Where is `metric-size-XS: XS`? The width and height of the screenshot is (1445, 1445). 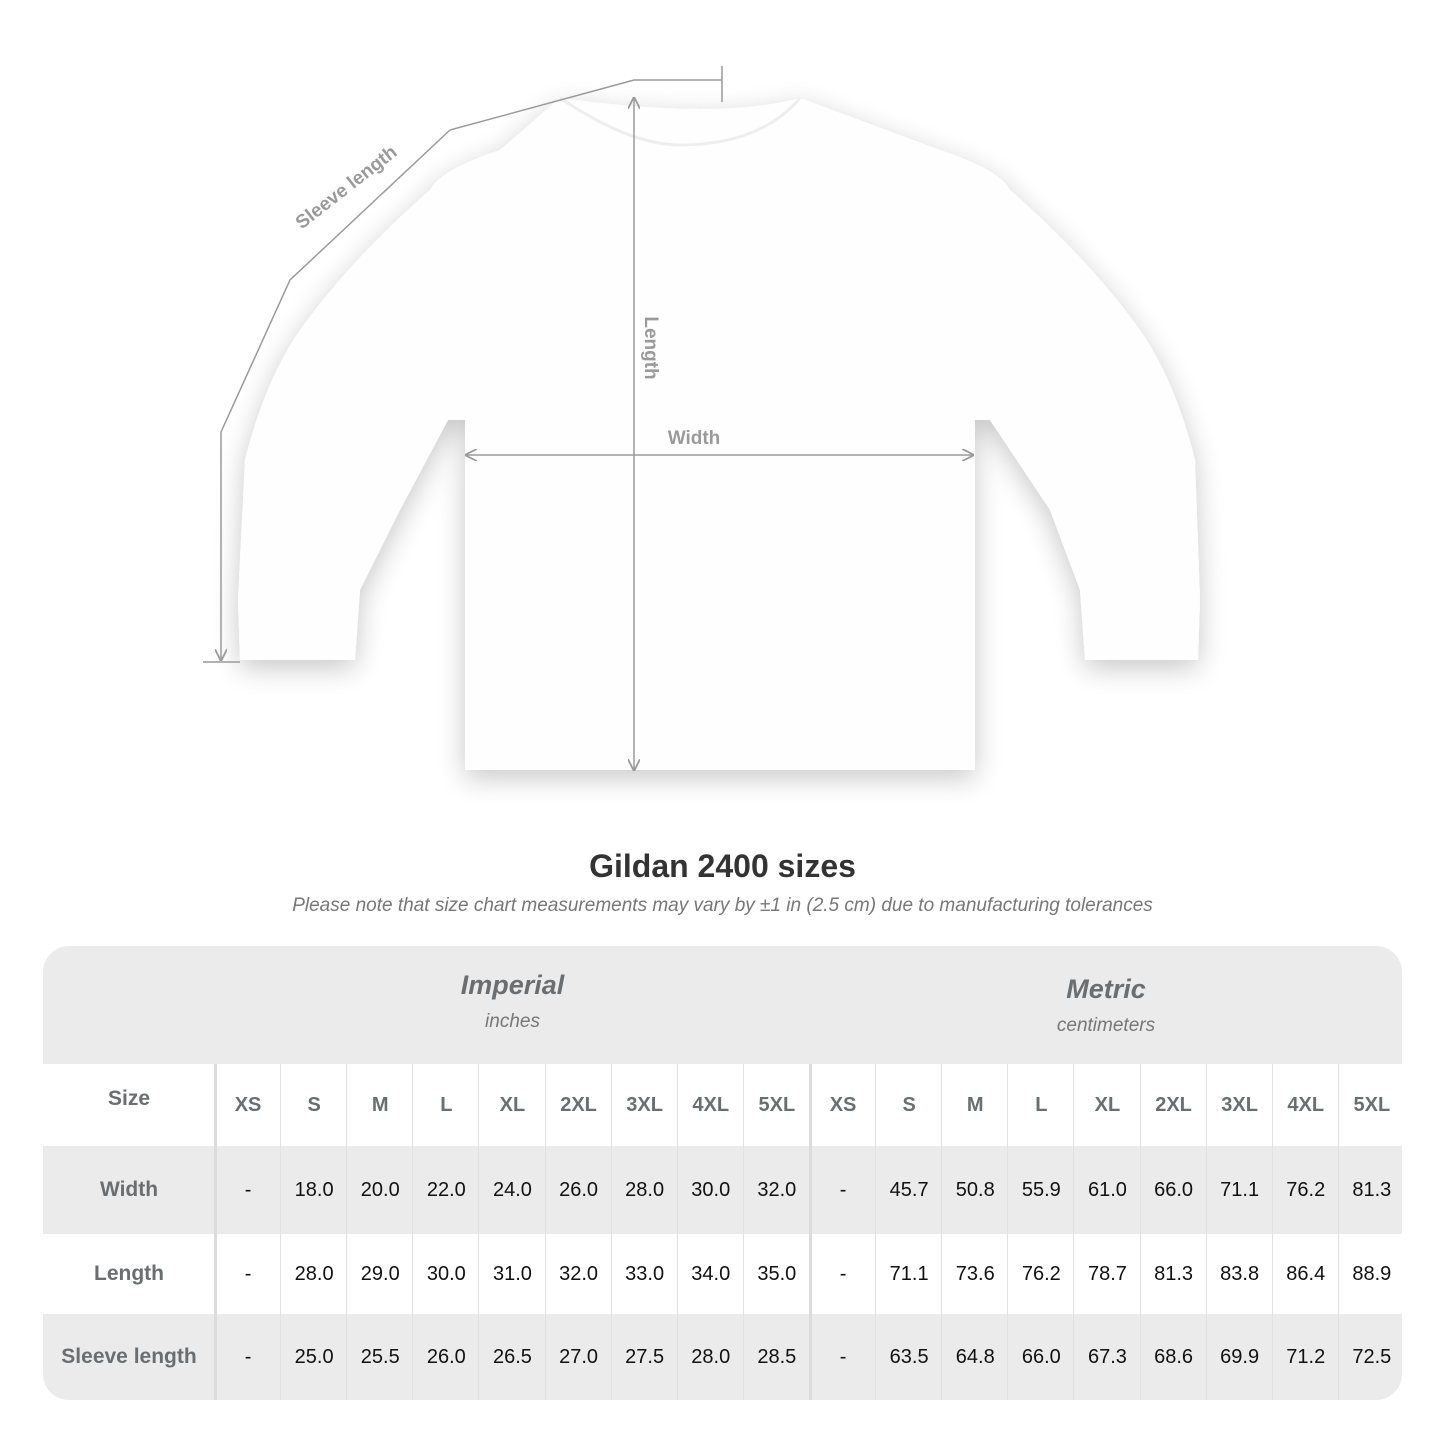
metric-size-XS: XS is located at coordinates (843, 1104).